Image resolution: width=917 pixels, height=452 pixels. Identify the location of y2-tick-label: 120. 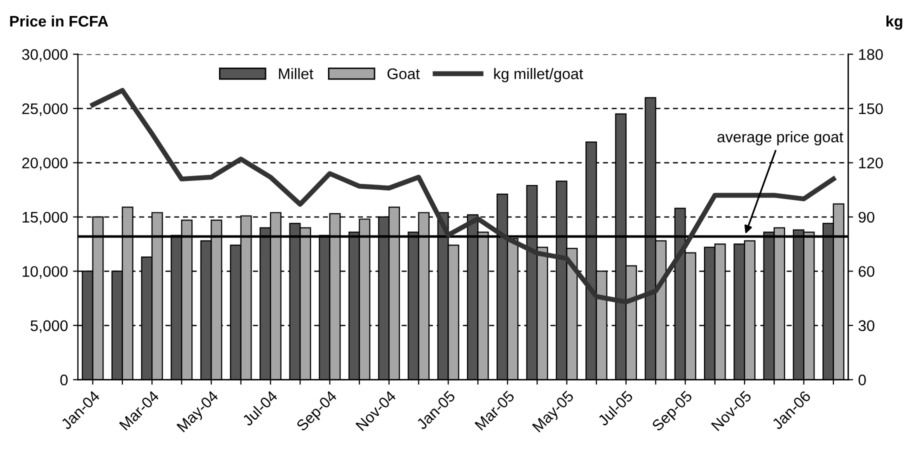
(871, 163).